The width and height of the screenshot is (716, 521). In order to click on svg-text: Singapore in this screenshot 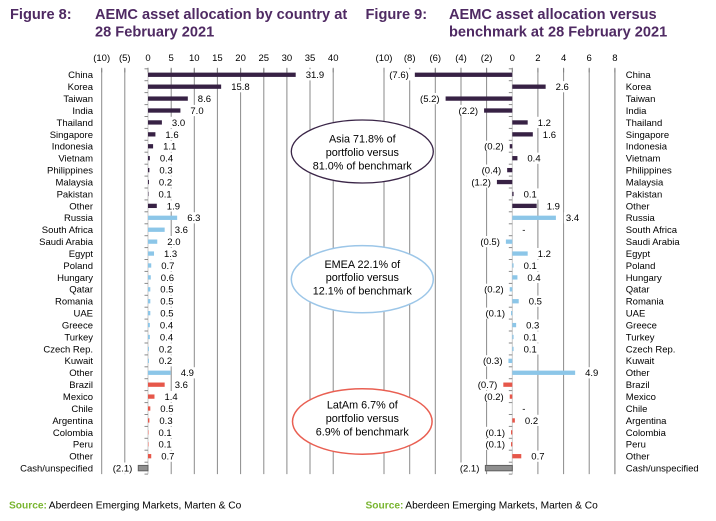, I will do `click(647, 135)`.